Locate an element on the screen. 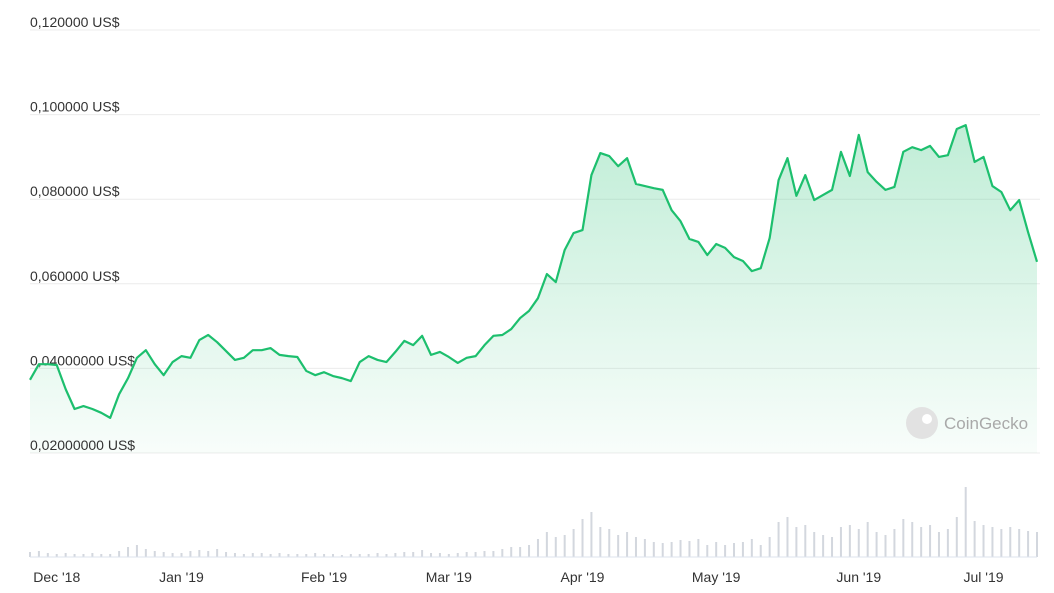  y-tick-label: 0,02000000 US$ is located at coordinates (82, 445).